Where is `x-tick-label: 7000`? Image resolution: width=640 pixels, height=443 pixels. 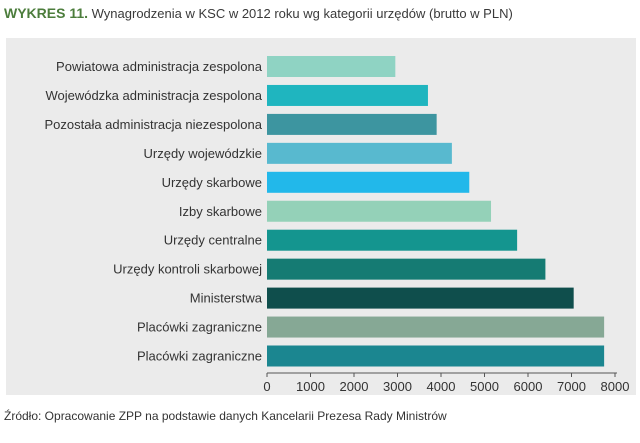
x-tick-label: 7000 is located at coordinates (571, 386).